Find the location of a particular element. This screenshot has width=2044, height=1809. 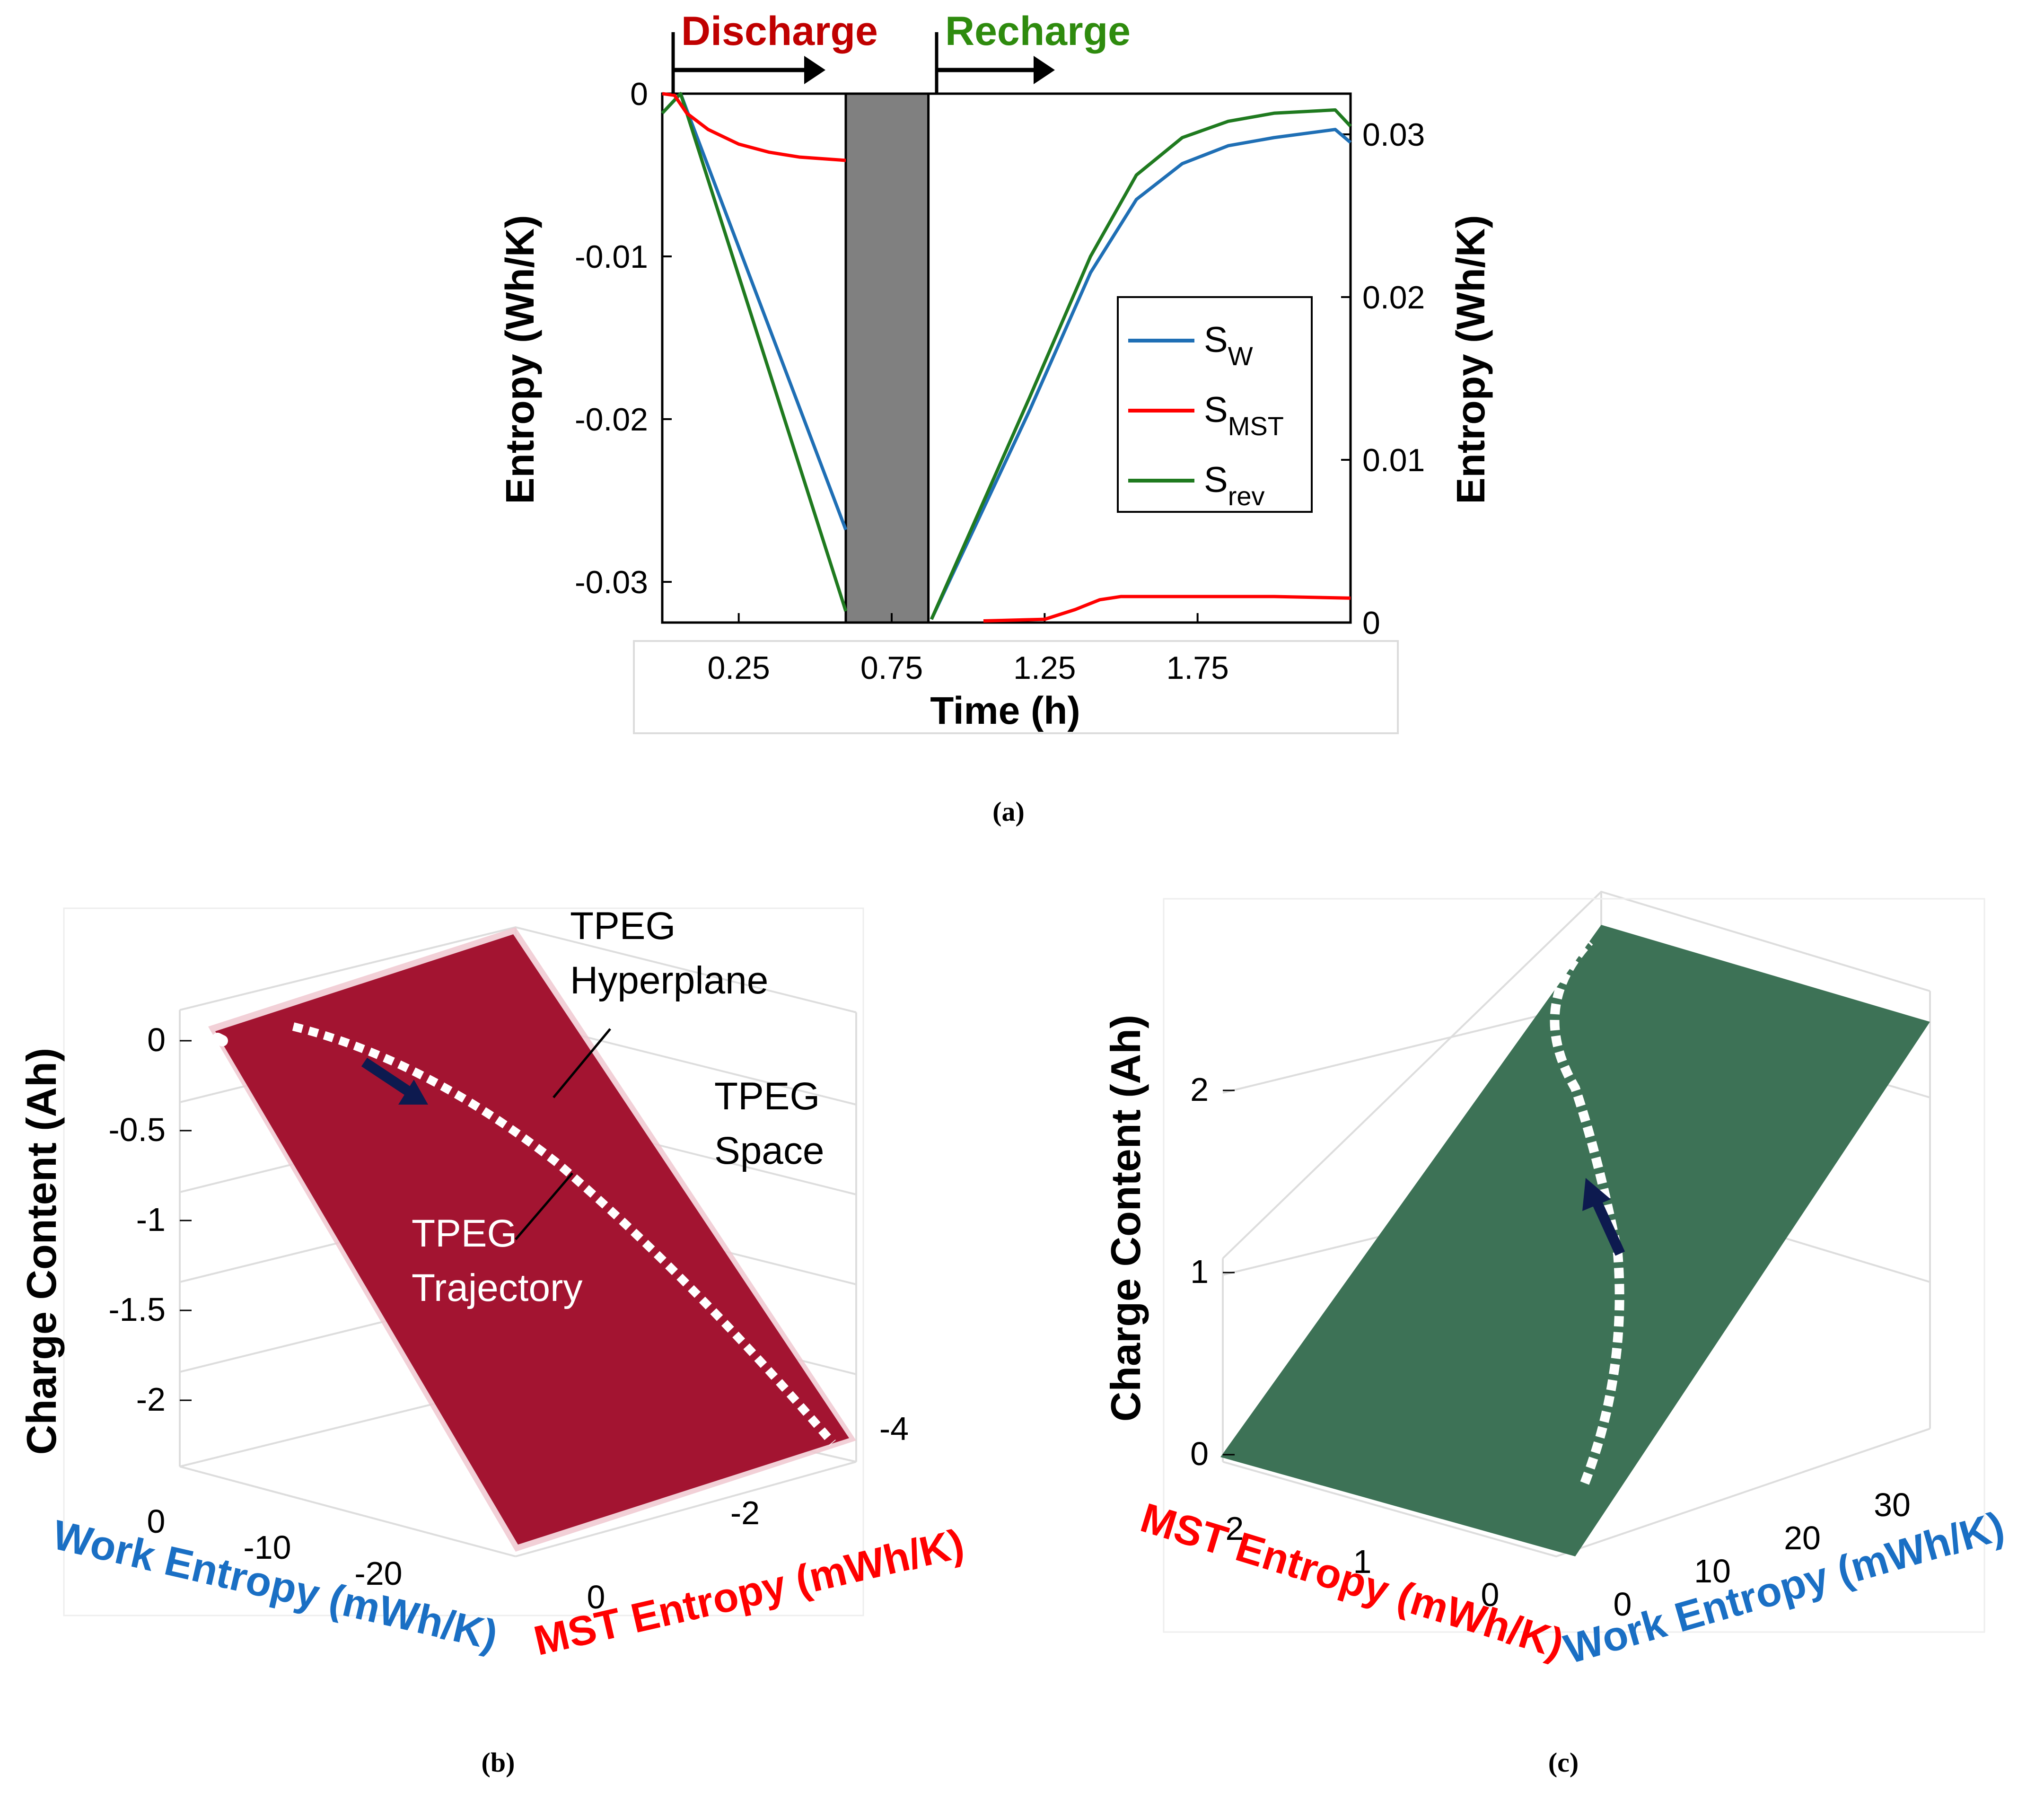

c-x-tick-label: 2 is located at coordinates (1235, 1529).